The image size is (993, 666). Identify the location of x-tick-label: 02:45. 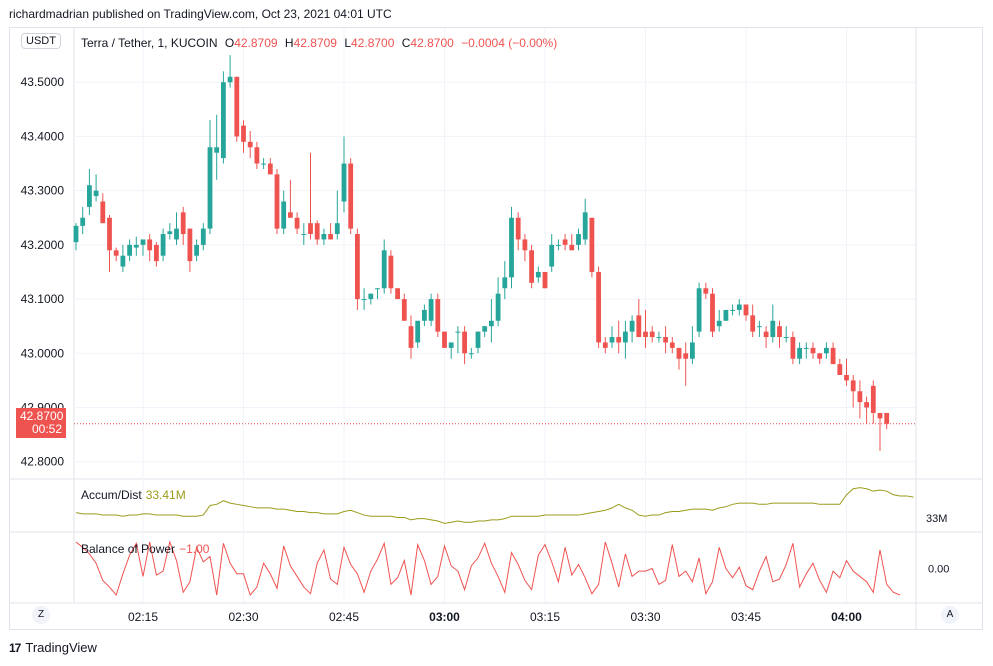
(344, 617).